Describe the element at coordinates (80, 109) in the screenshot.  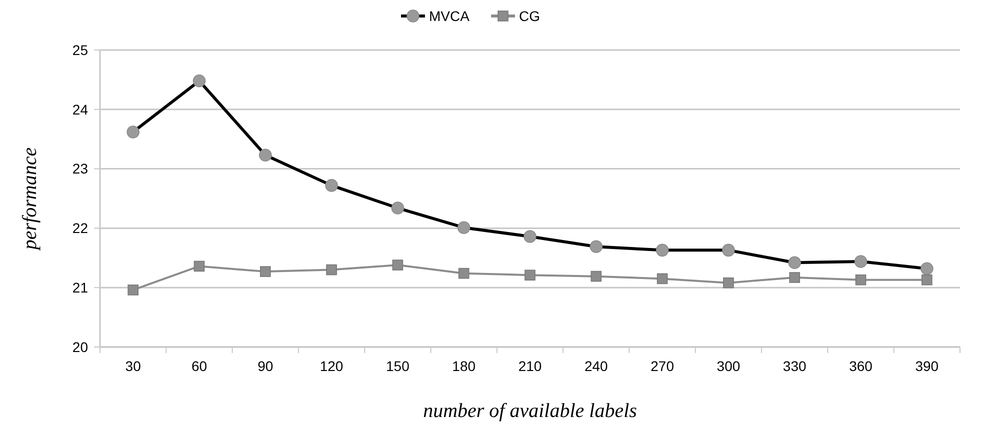
I see `y-tick-label: 24` at that location.